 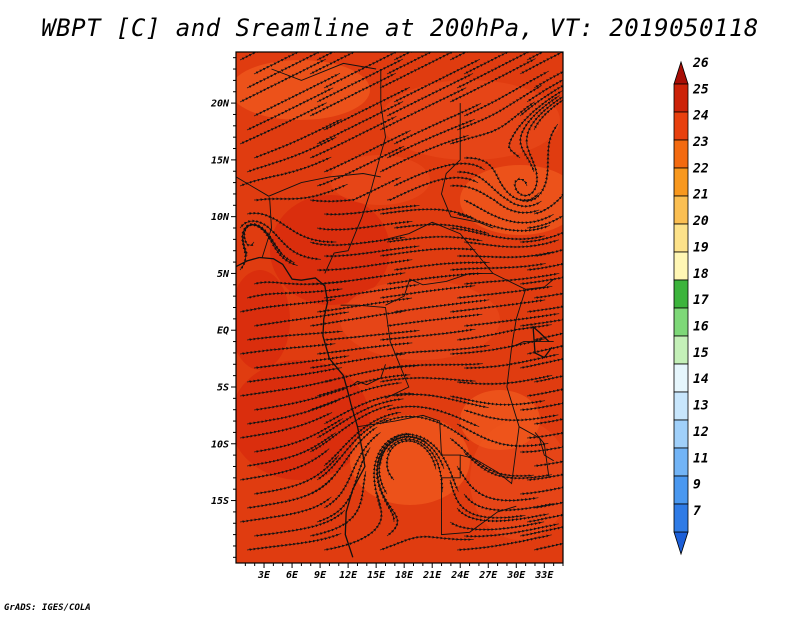 What do you see at coordinates (700, 63) in the screenshot?
I see `colorbar-label: 26` at bounding box center [700, 63].